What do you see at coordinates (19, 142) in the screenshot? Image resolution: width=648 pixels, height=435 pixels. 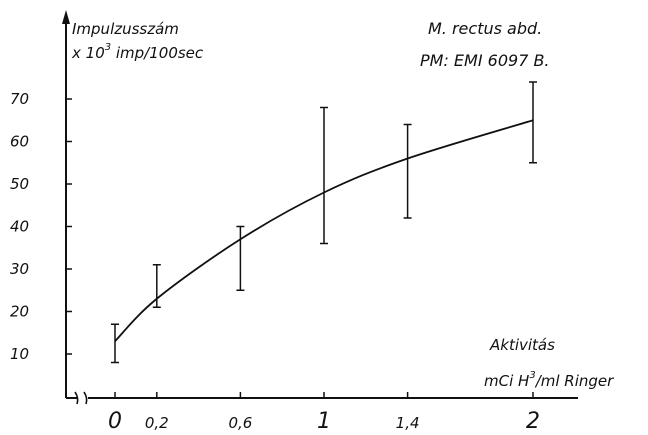 I see `y-tick-label: 60` at bounding box center [19, 142].